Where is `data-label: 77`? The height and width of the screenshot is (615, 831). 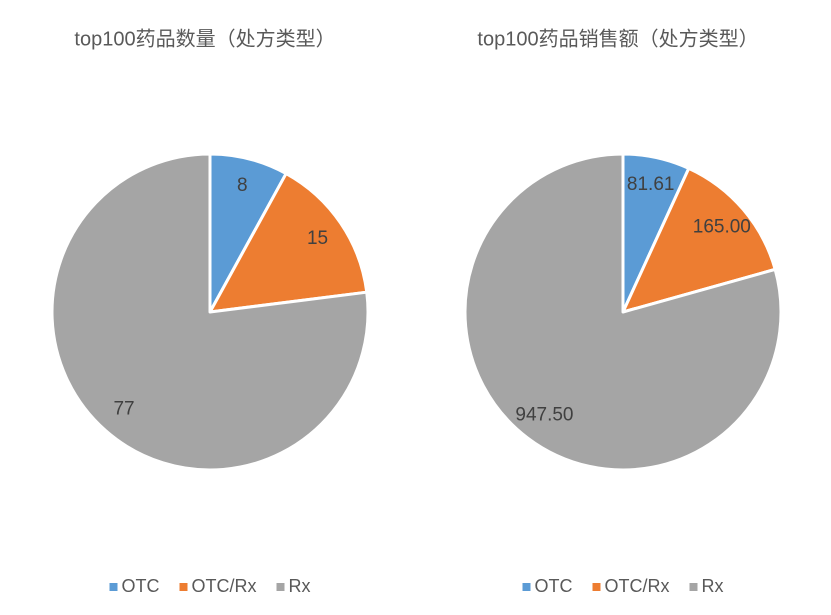 data-label: 77 is located at coordinates (123, 409).